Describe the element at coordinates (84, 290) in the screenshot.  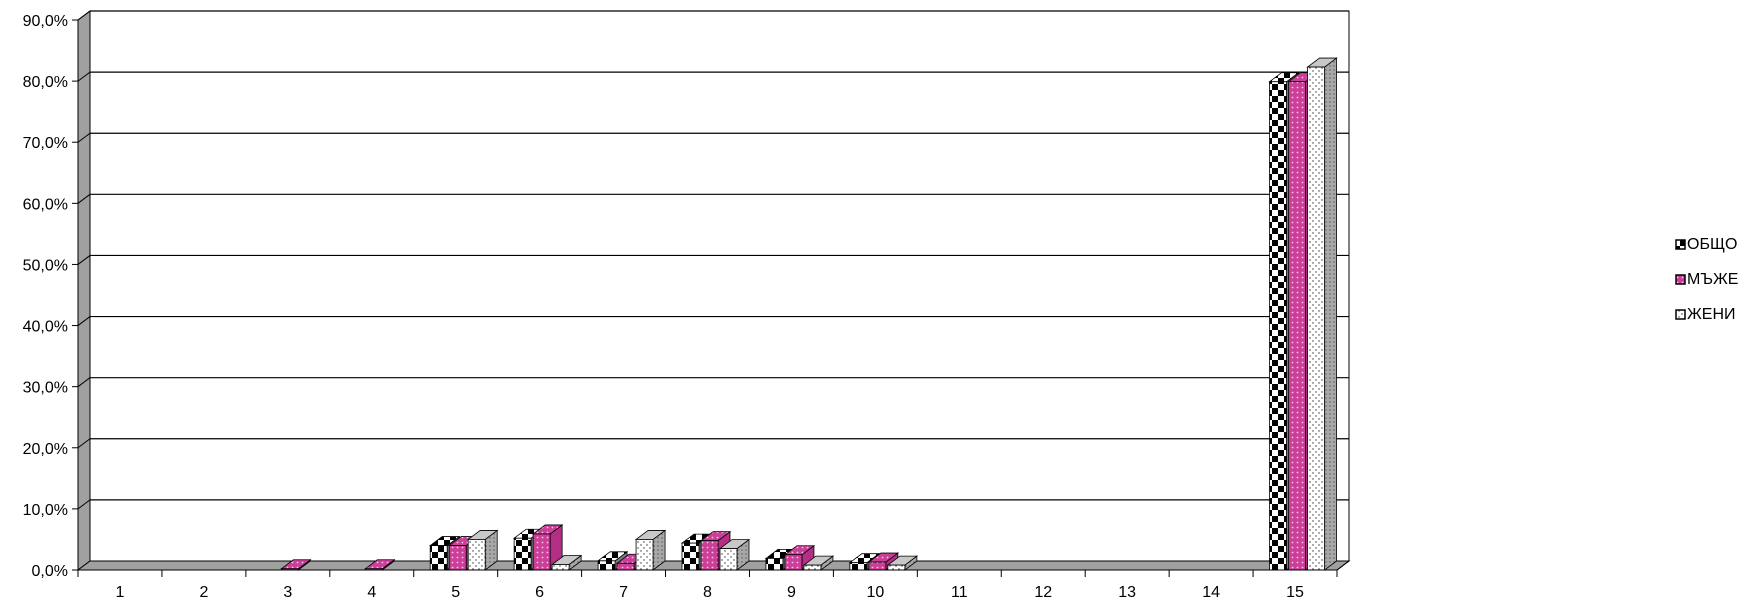
I see `side-wall` at that location.